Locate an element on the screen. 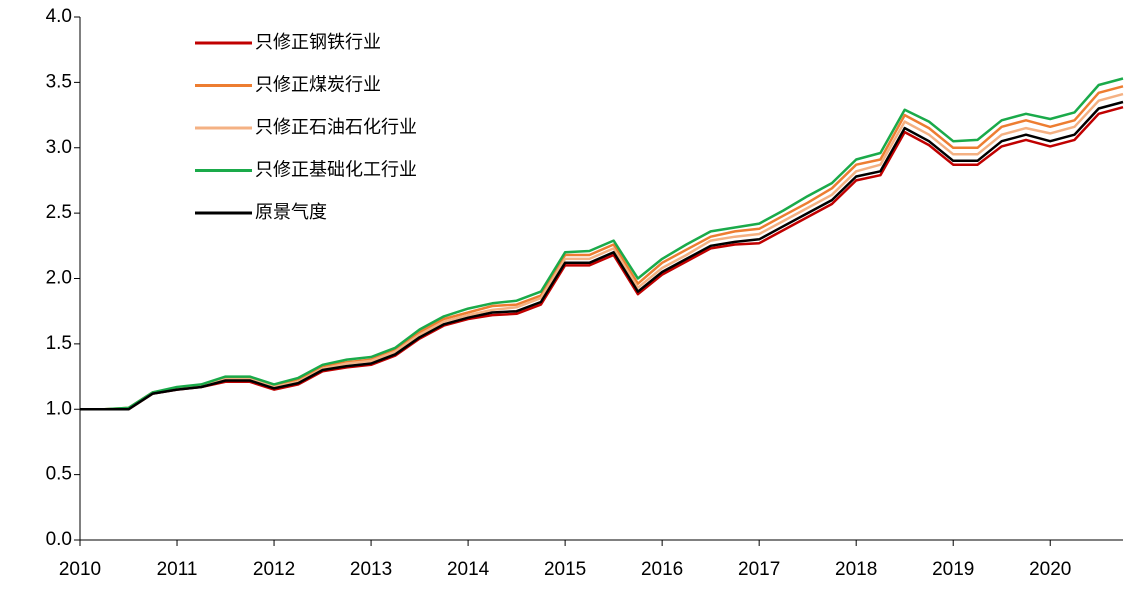 The image size is (1137, 596). y-tick-label: 0.5 is located at coordinates (59, 474).